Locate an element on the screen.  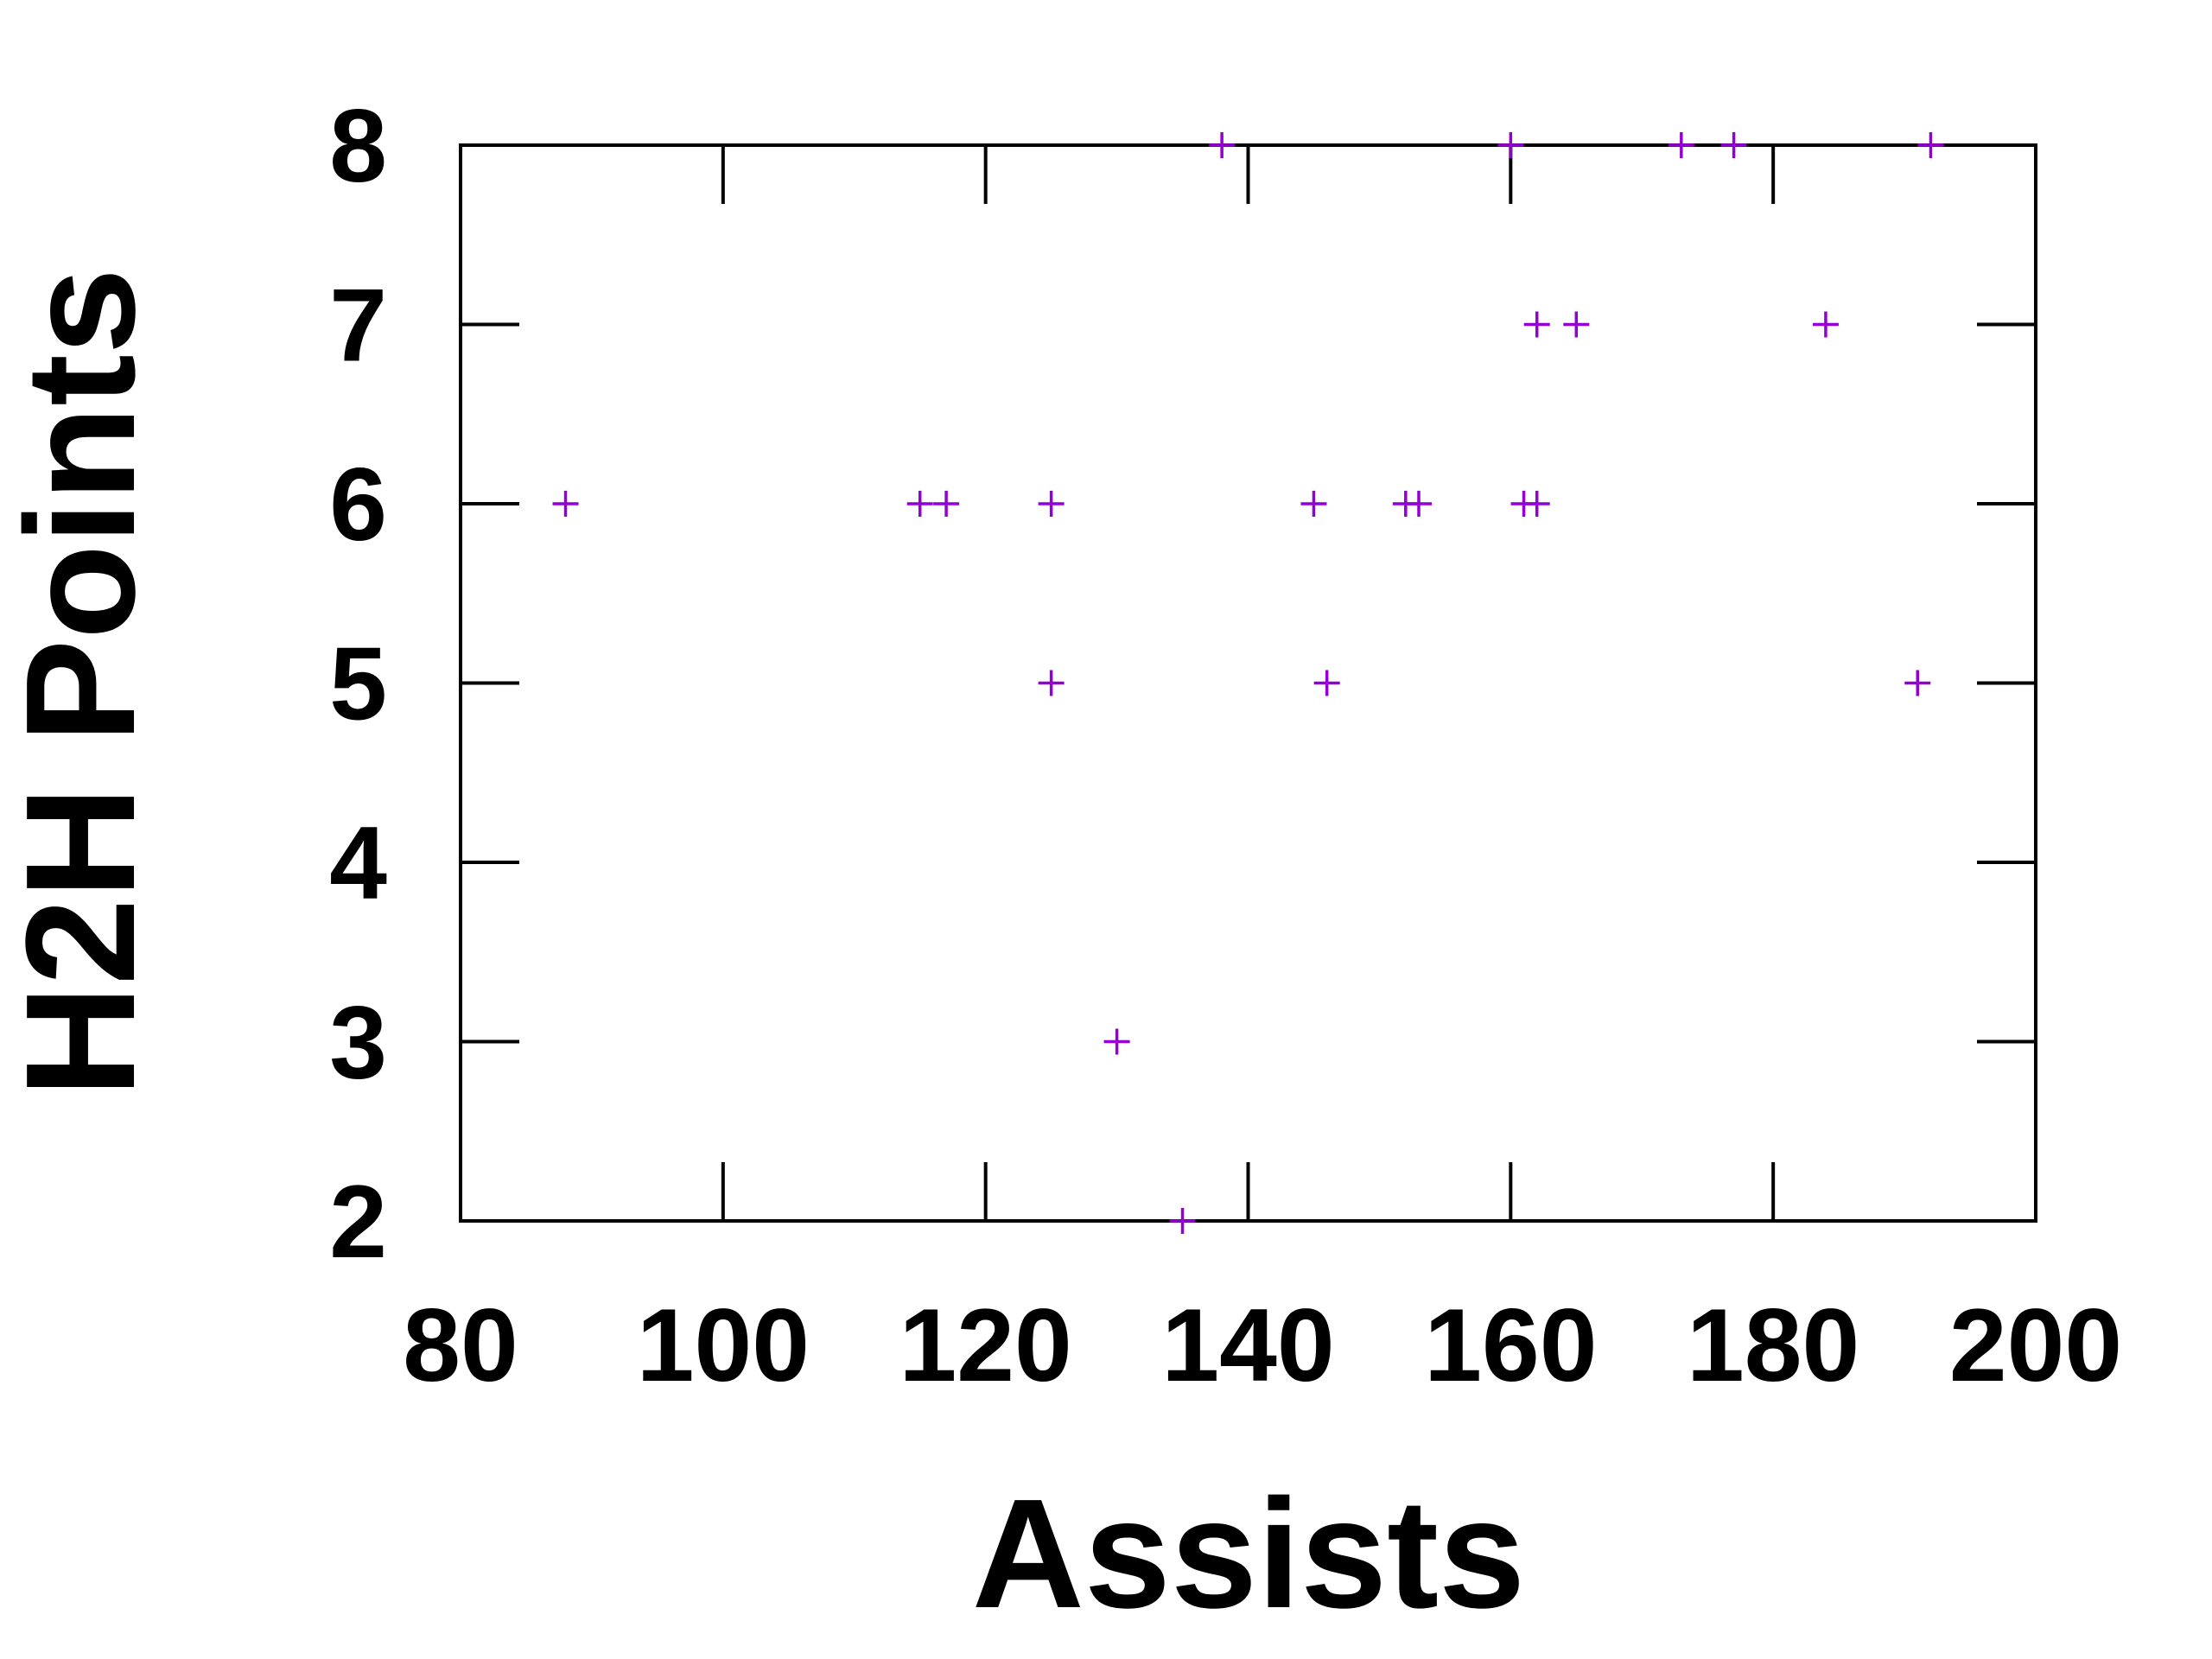
y-tick-label: 2 is located at coordinates (358, 1222).